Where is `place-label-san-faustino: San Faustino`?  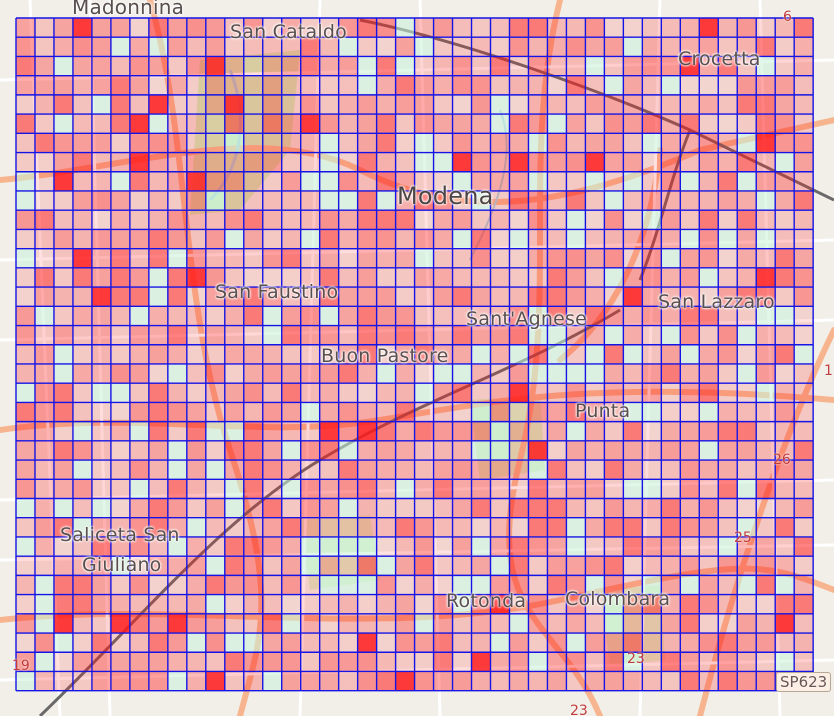 place-label-san-faustino: San Faustino is located at coordinates (277, 292).